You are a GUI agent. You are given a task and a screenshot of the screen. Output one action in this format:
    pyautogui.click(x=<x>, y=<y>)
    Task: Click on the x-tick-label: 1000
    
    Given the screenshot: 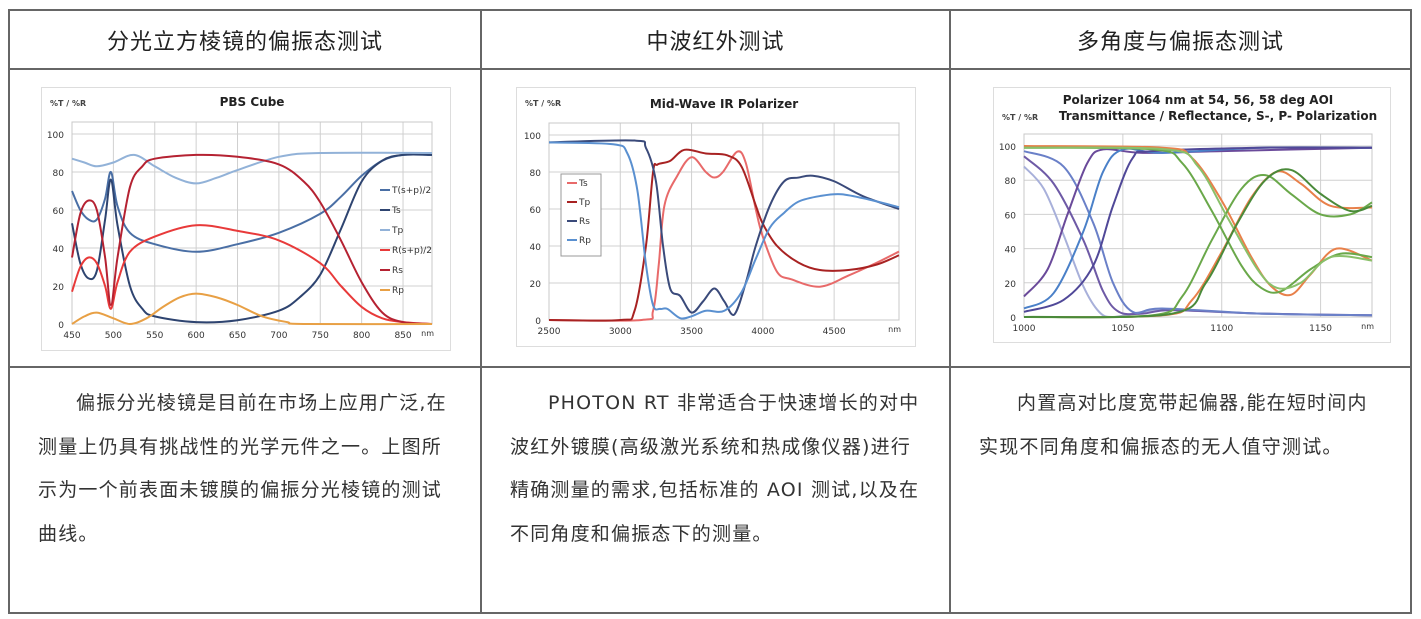 What is the action you would take?
    pyautogui.click(x=1024, y=329)
    